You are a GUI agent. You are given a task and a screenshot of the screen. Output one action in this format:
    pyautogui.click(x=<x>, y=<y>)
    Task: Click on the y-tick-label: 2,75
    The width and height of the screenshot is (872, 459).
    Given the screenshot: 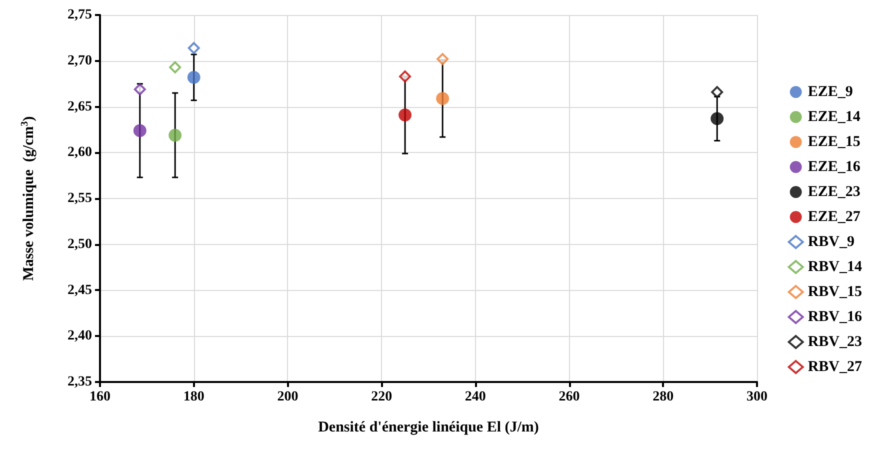 What is the action you would take?
    pyautogui.click(x=80, y=15)
    